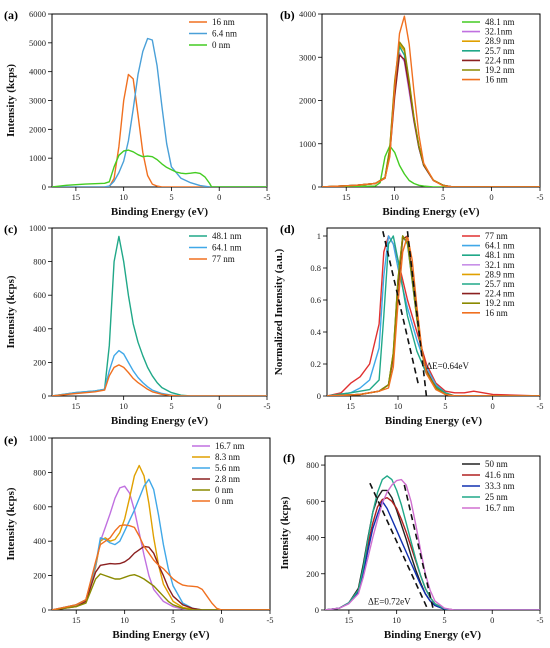  Describe the element at coordinates (221, 45) in the screenshot. I see `legend-entry: 0 nm` at that location.